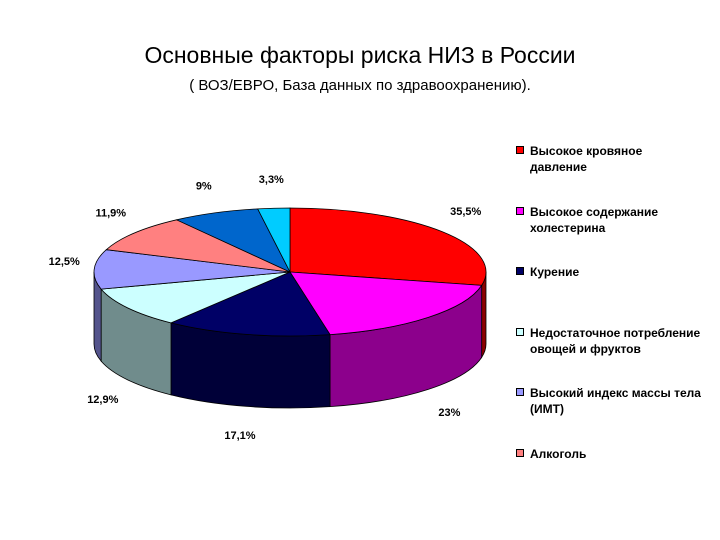 The image size is (720, 540). I want to click on data-label: 23%, so click(449, 413).